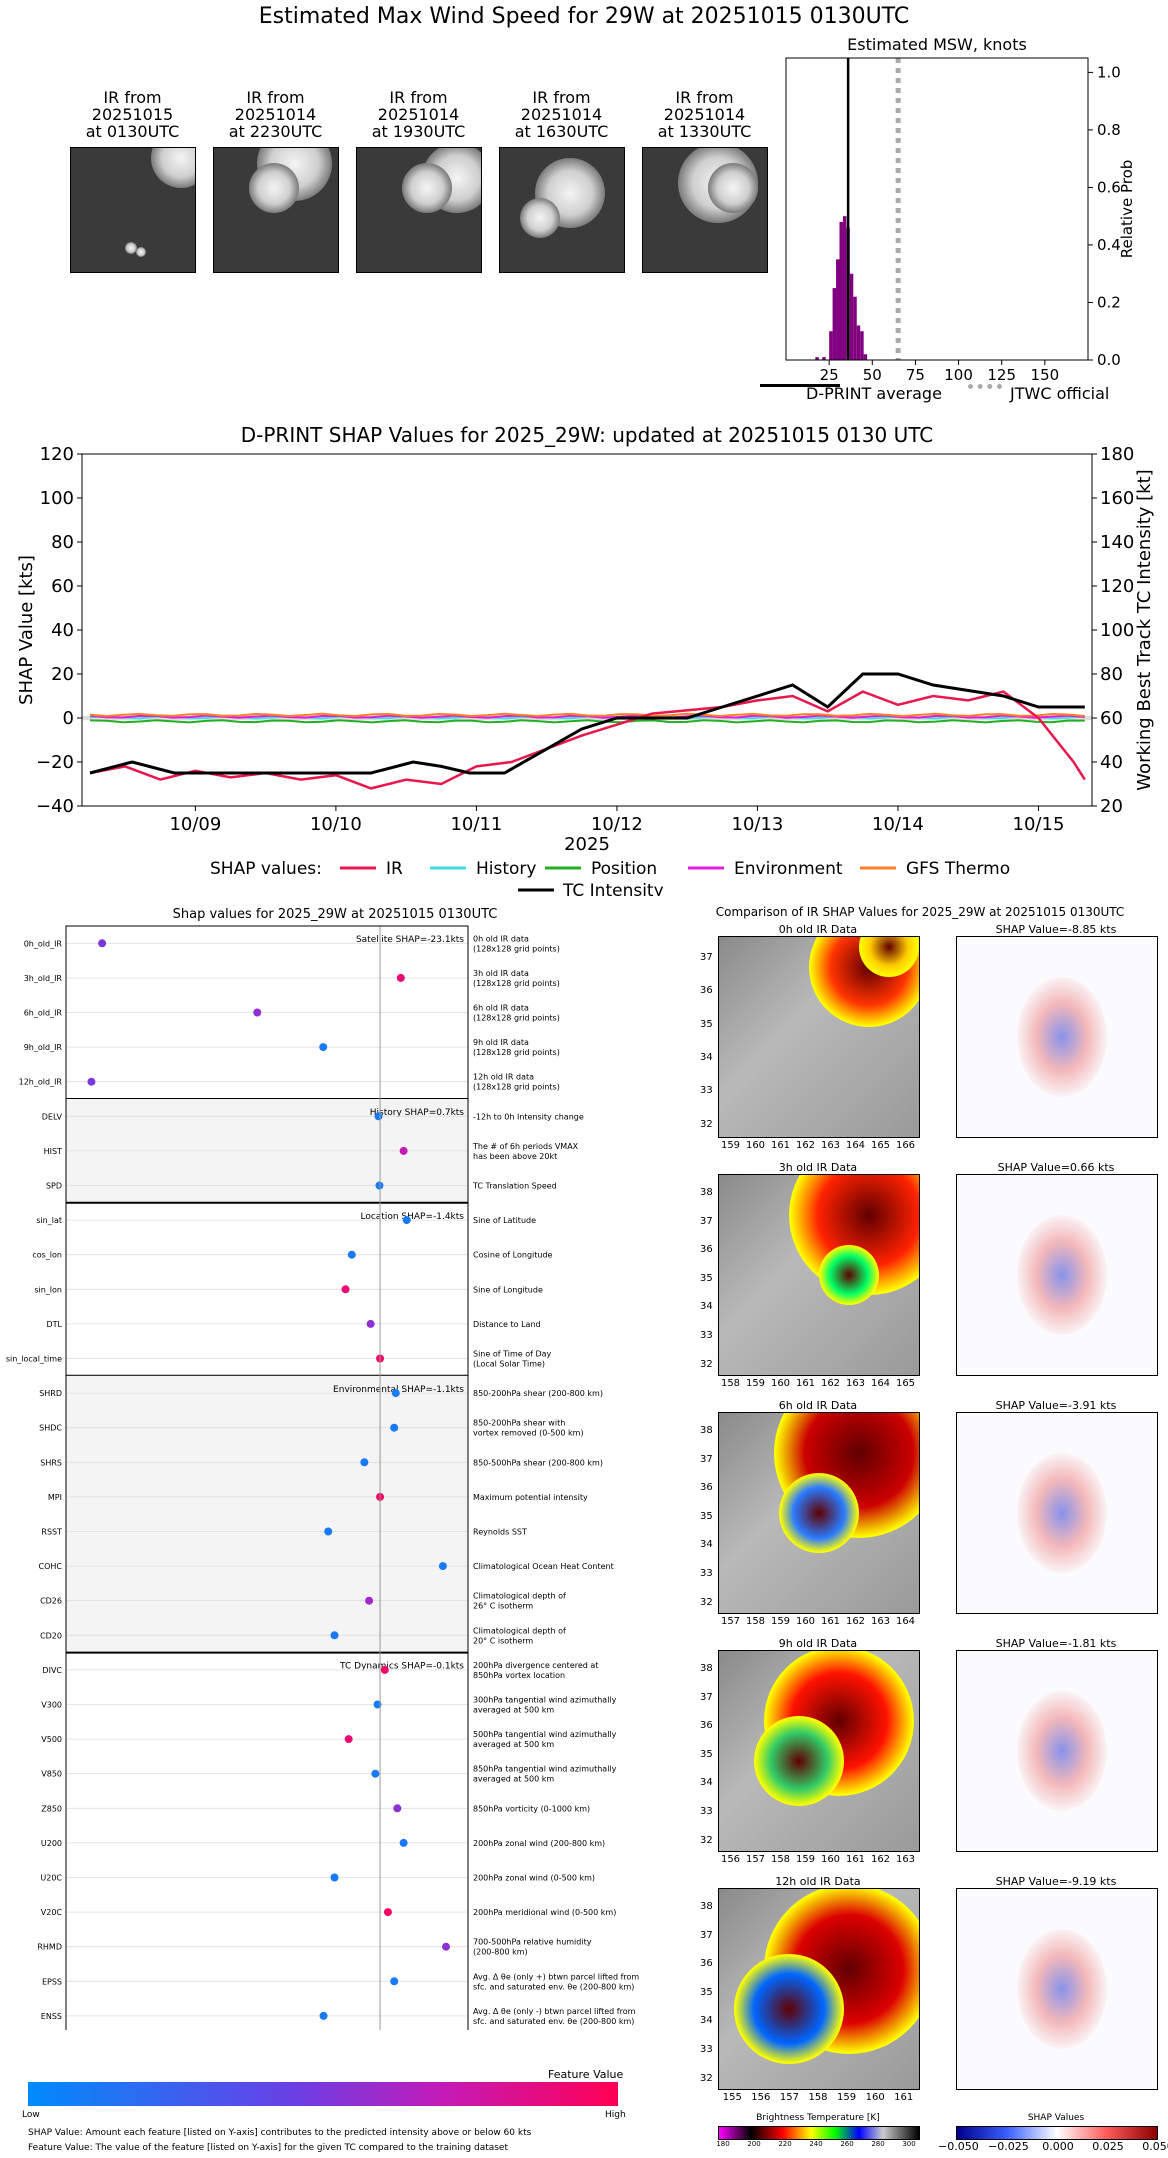 The image size is (1168, 2158). I want to click on x-tick-label: 10/14, so click(898, 824).